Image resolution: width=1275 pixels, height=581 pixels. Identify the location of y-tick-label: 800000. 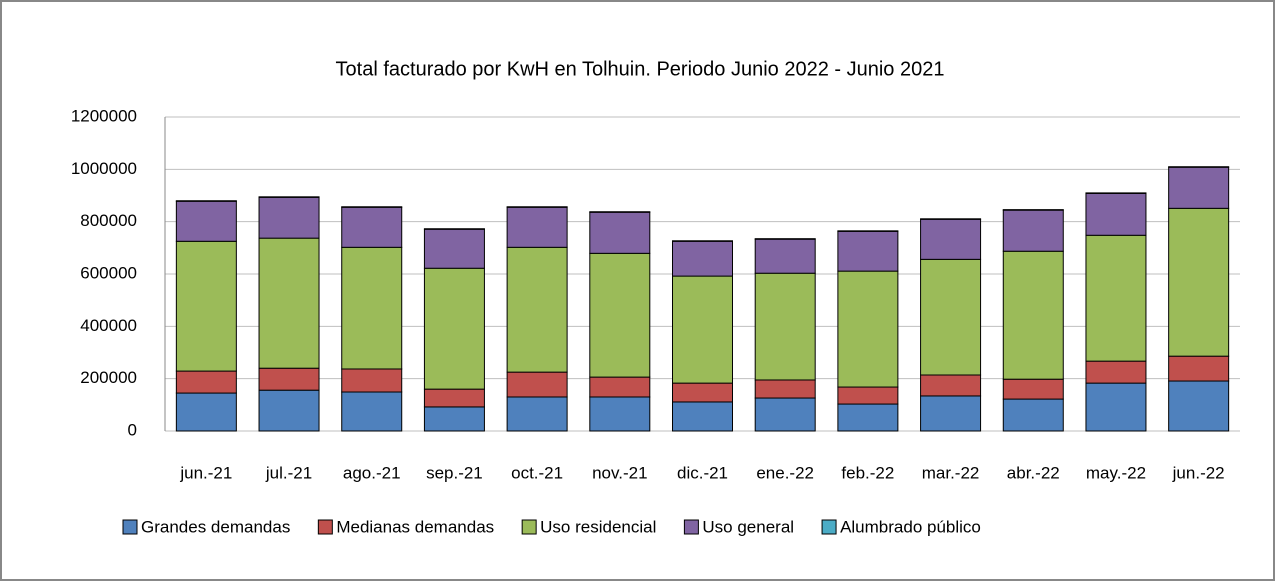
(108, 220).